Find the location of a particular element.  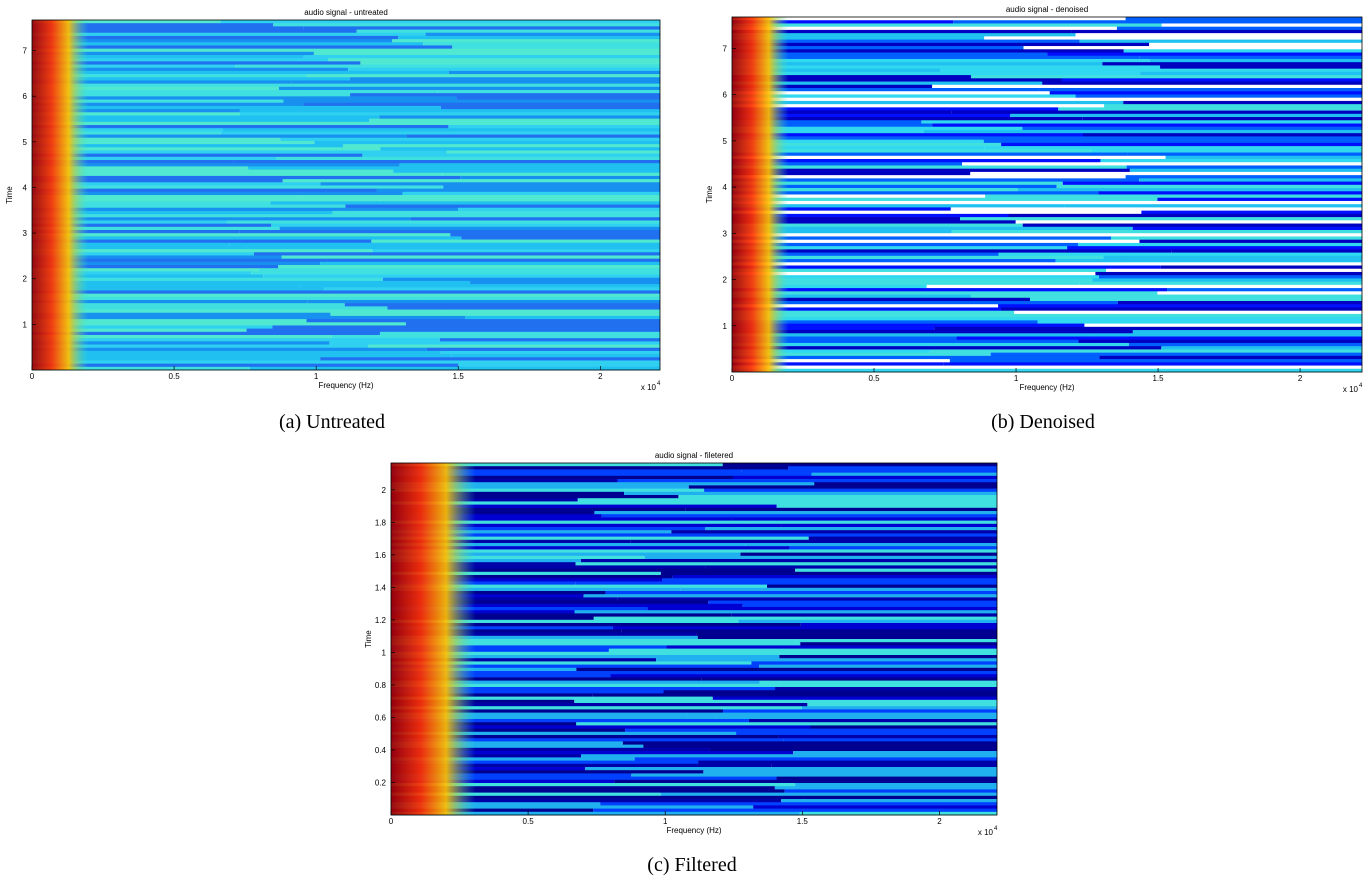

caption: (b) Denoised is located at coordinates (1043, 422).